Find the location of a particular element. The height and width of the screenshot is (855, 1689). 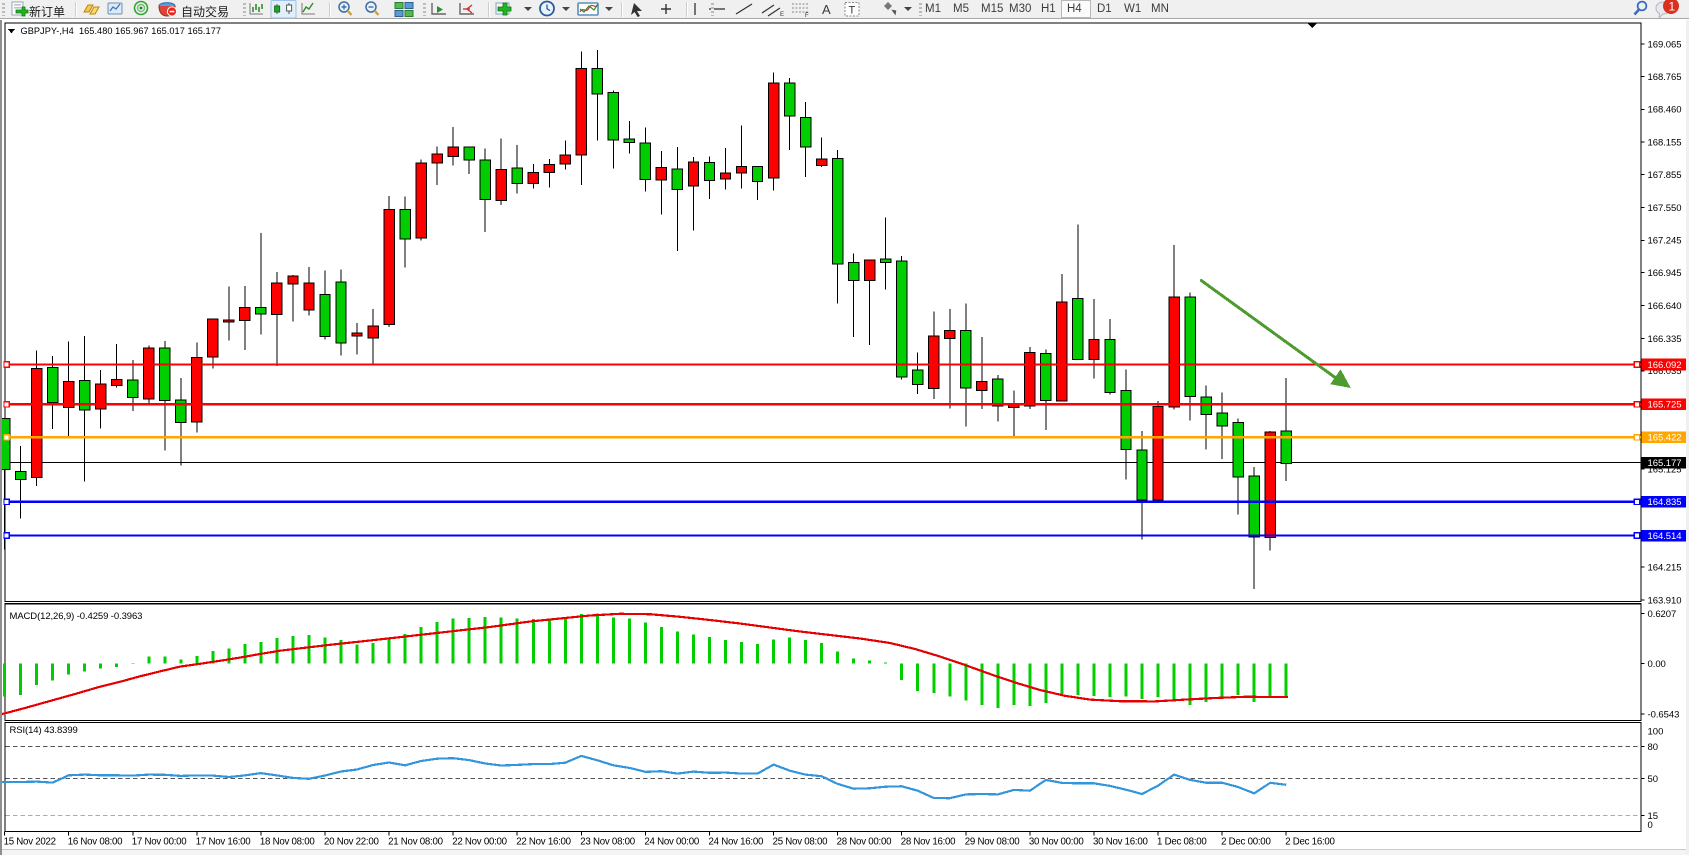

svg-text: 165.125 is located at coordinates (1665, 469).